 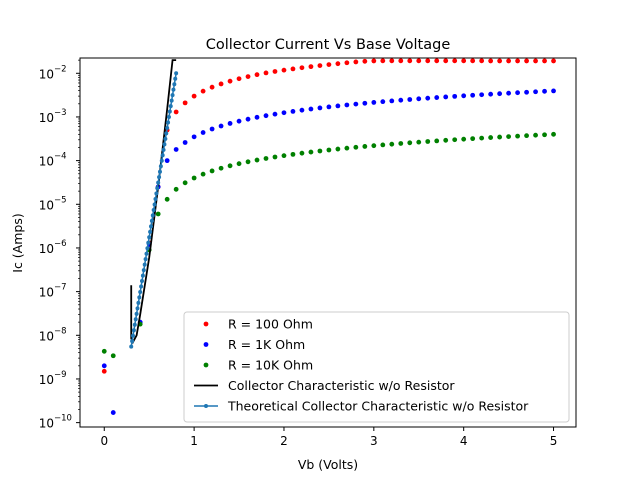 What do you see at coordinates (60, 331) in the screenshot?
I see `y-tick-exponent: −8` at bounding box center [60, 331].